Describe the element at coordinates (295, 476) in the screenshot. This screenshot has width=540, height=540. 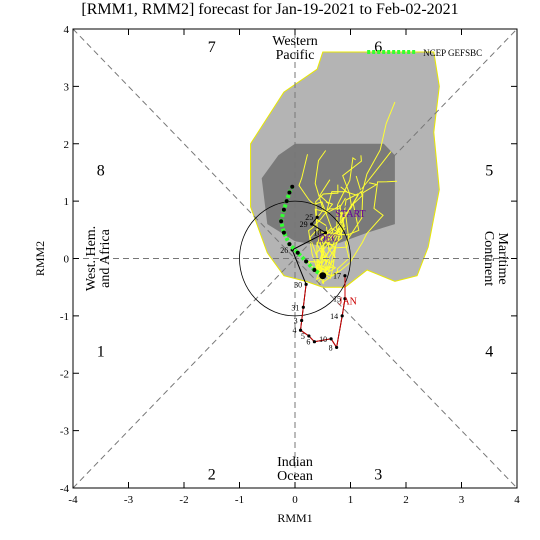
I see `region-label-bottom: Ocean` at that location.